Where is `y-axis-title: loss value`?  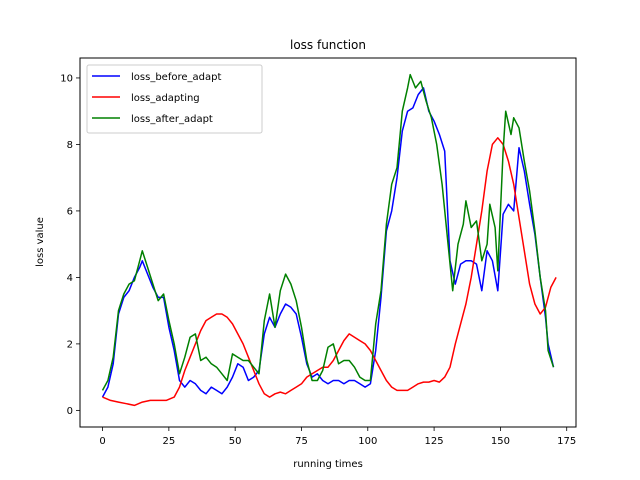
y-axis-title: loss value is located at coordinates (40, 242).